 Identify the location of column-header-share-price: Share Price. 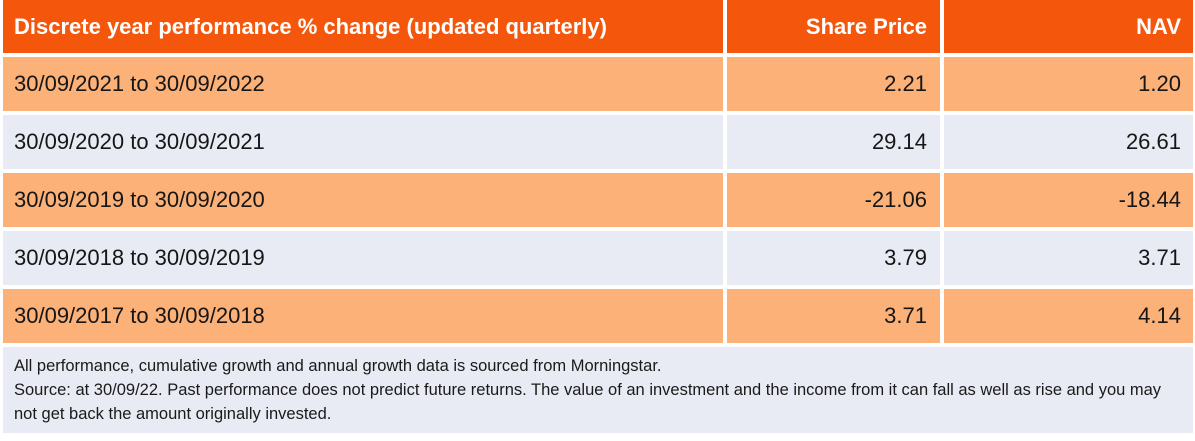
(833, 26).